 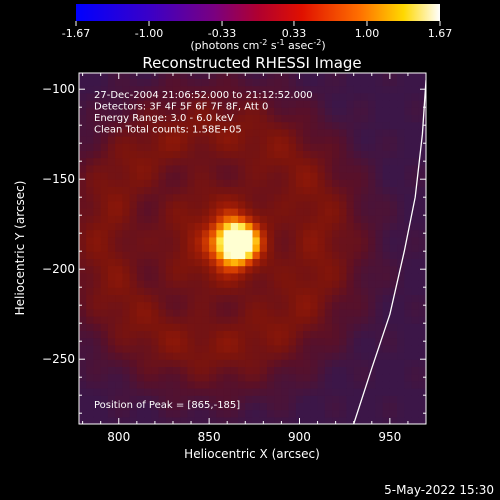 What do you see at coordinates (251, 63) in the screenshot?
I see `chart-title: Reconstructed RHESSI Image` at bounding box center [251, 63].